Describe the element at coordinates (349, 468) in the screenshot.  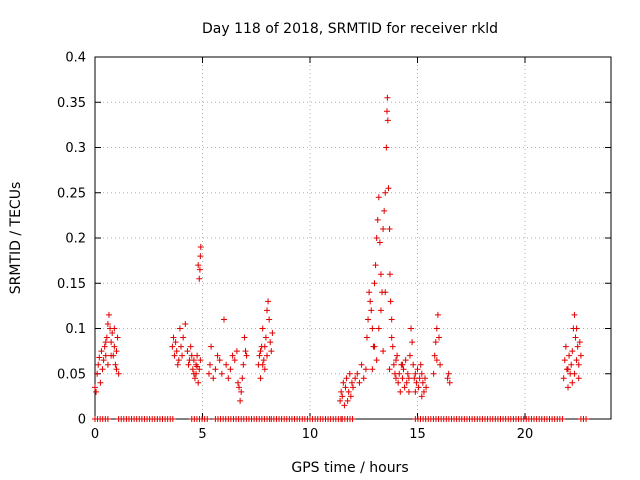
I see `x-axis-label: GPS time / hours` at that location.